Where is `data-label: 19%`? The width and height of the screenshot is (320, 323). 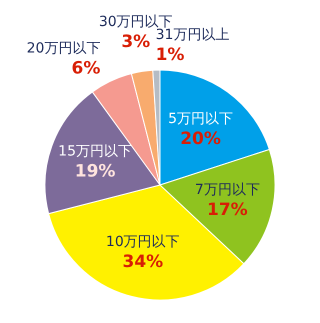 data-label: 19% is located at coordinates (95, 172).